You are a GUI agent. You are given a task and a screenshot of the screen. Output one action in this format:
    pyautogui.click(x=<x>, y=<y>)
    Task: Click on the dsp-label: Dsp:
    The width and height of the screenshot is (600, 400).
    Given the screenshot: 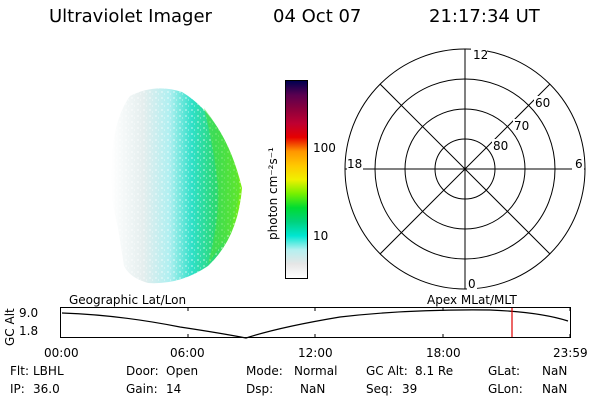 What is the action you would take?
    pyautogui.click(x=260, y=389)
    